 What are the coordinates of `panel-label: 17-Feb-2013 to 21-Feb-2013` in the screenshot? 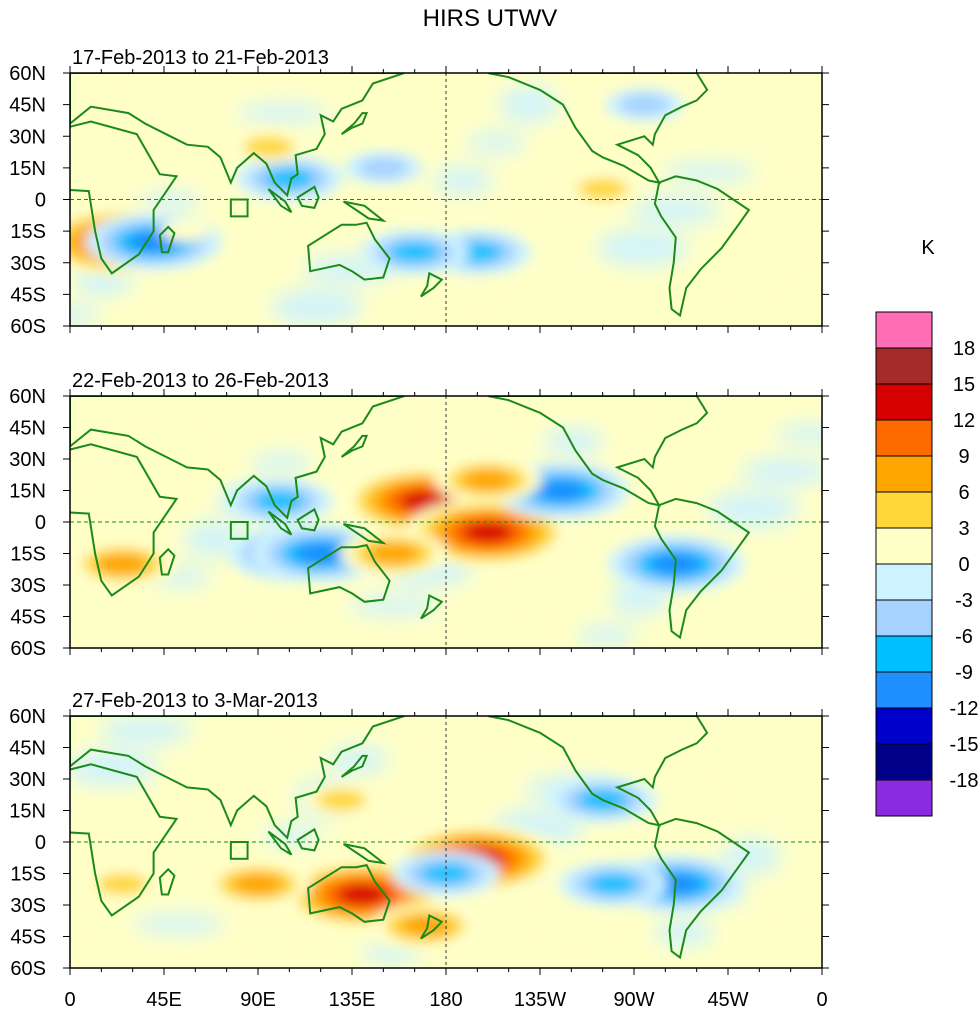 It's located at (200, 58).